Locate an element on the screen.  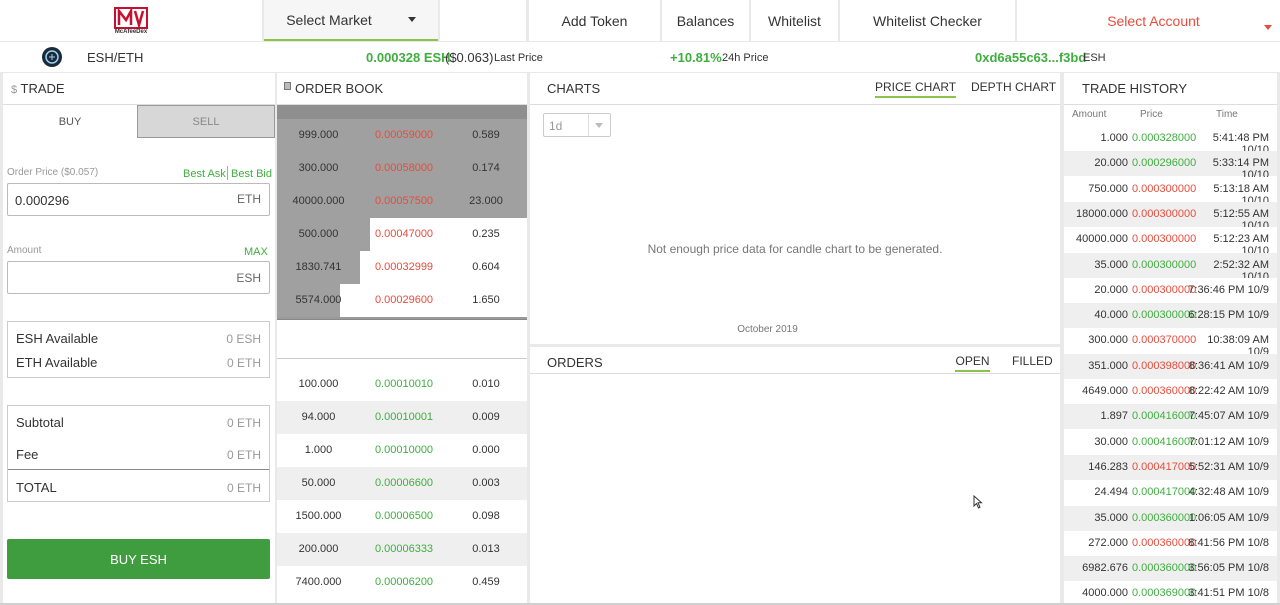
trade-amount: 1.000 is located at coordinates (1114, 138).